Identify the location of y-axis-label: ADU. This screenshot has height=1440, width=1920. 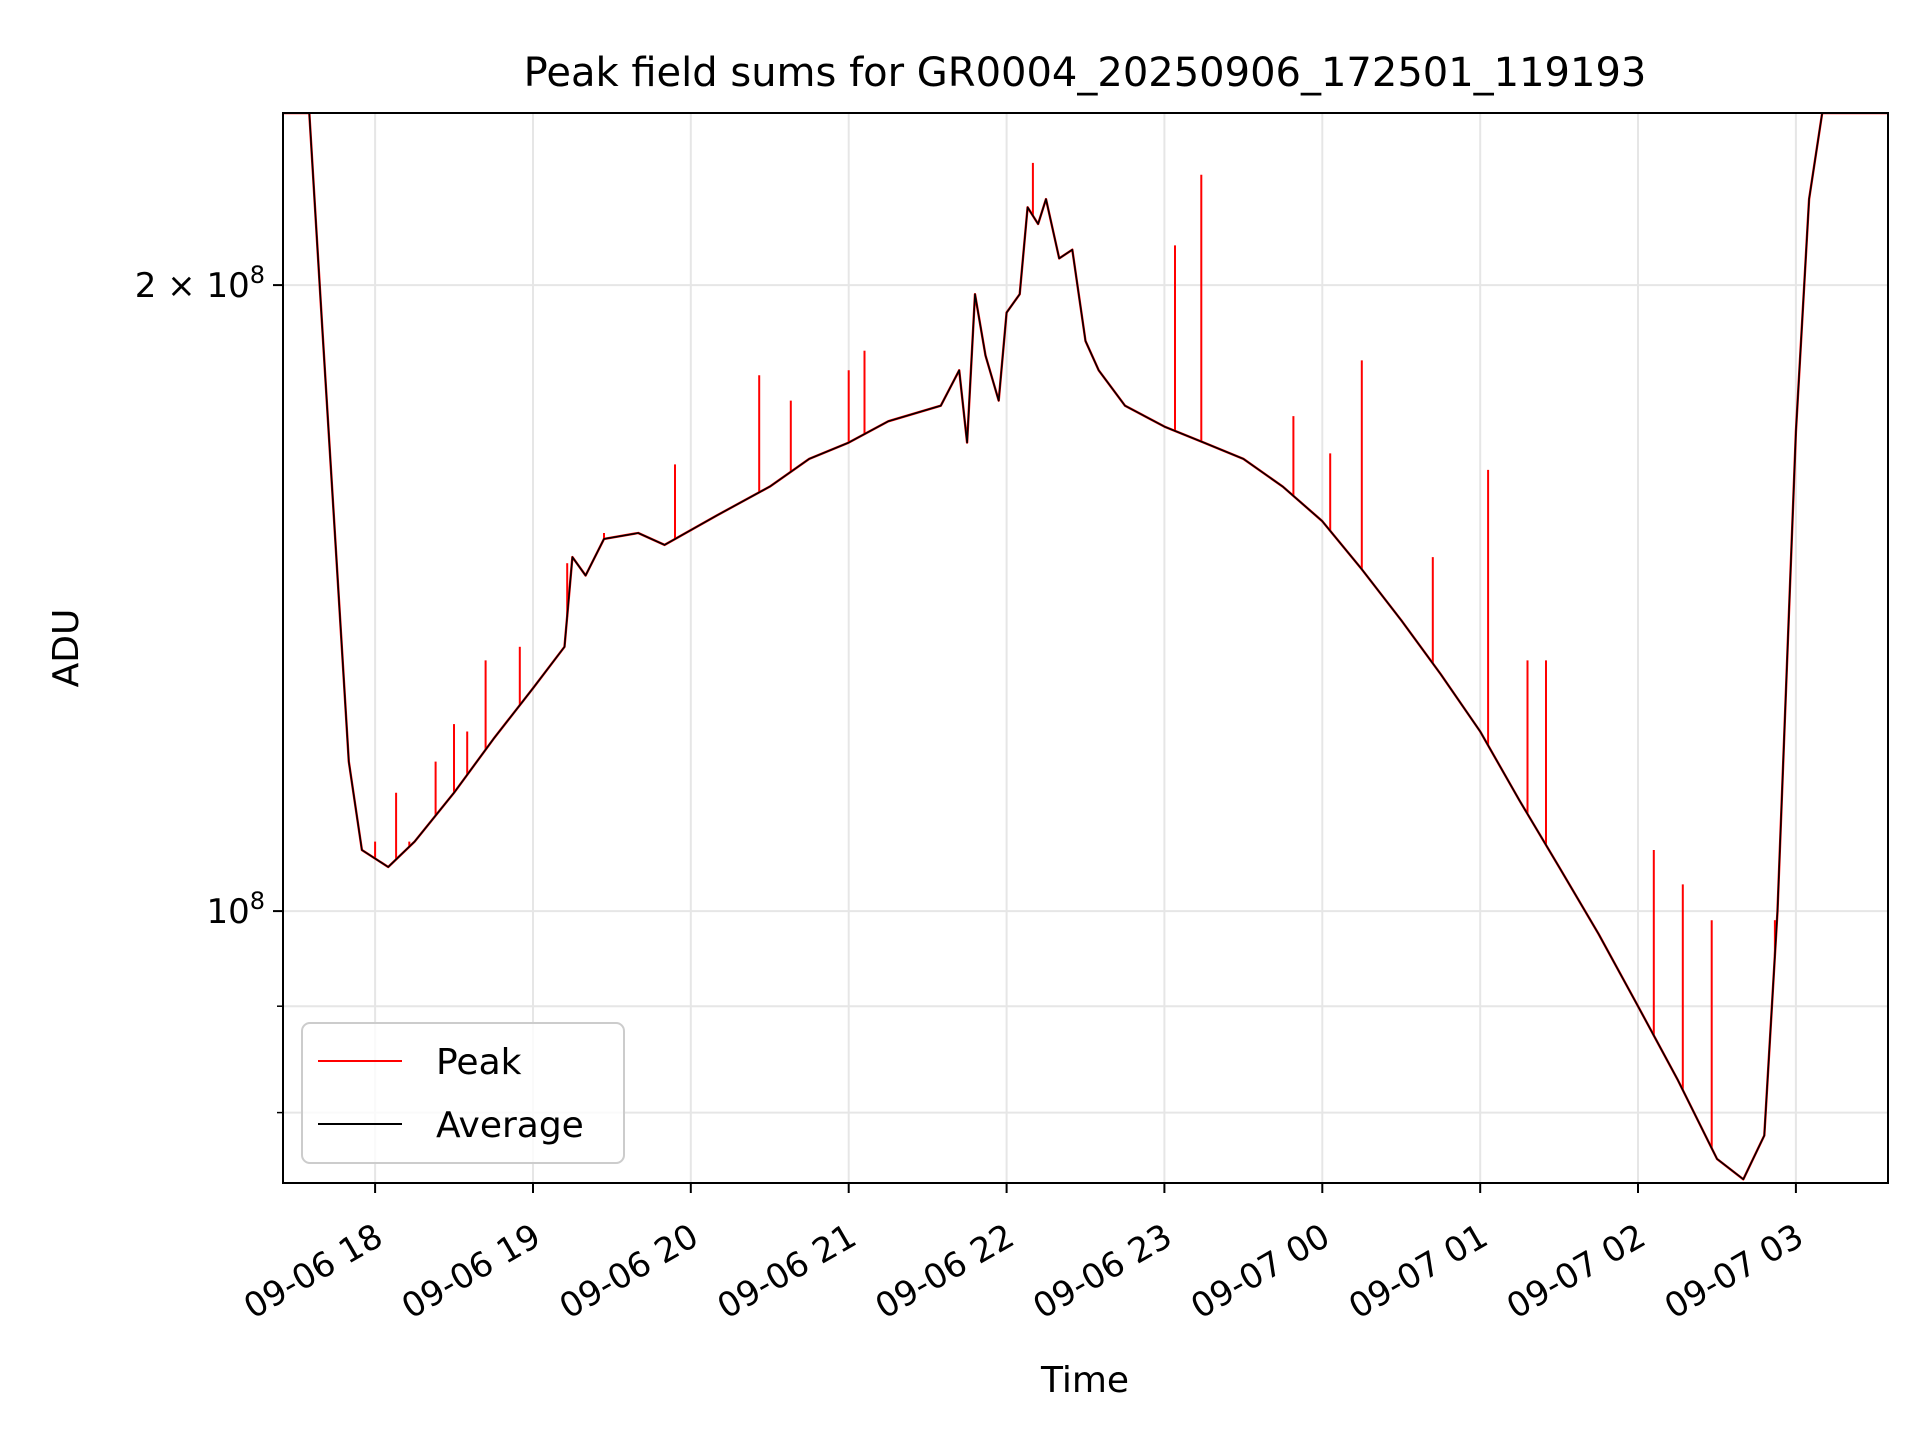
(66, 648).